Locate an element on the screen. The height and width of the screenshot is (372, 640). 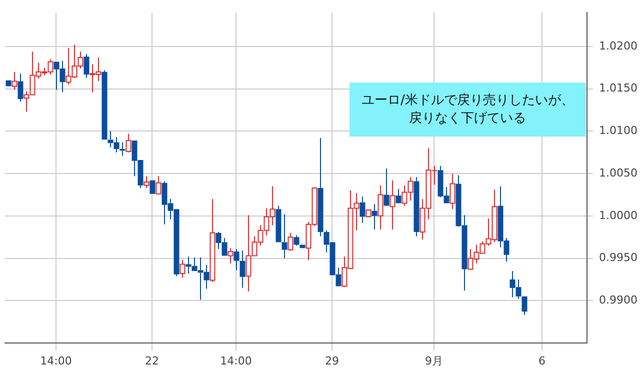
y-tick-label: 1.0000 is located at coordinates (618, 215).